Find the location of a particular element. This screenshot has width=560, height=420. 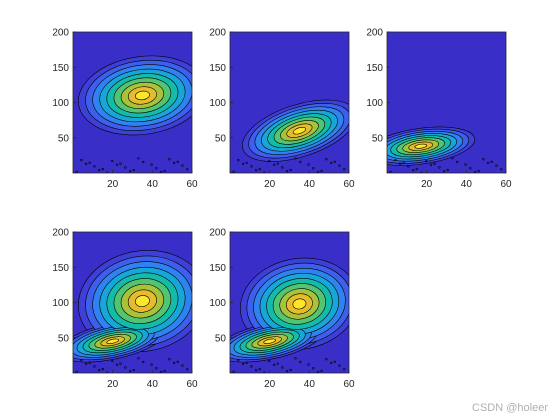

contour-panel-5: 20 40 60 50 100 150 200 is located at coordinates (282, 309).